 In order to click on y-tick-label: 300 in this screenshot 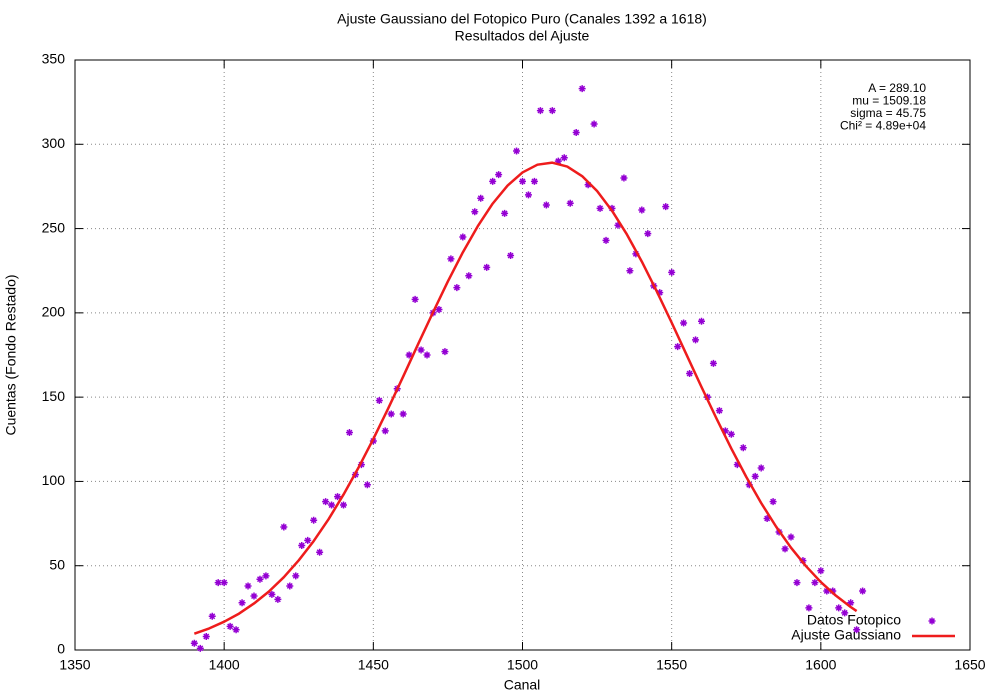, I will do `click(54, 143)`.